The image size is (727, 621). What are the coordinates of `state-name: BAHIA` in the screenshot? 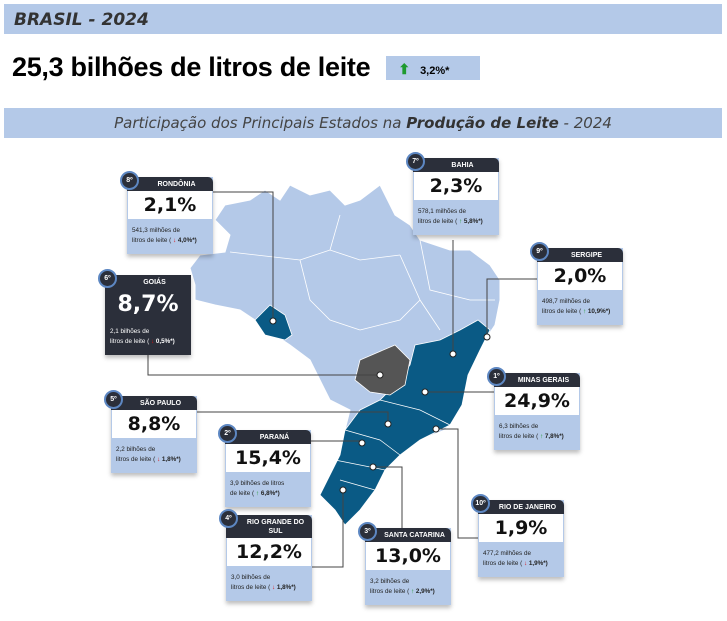 It's located at (456, 165).